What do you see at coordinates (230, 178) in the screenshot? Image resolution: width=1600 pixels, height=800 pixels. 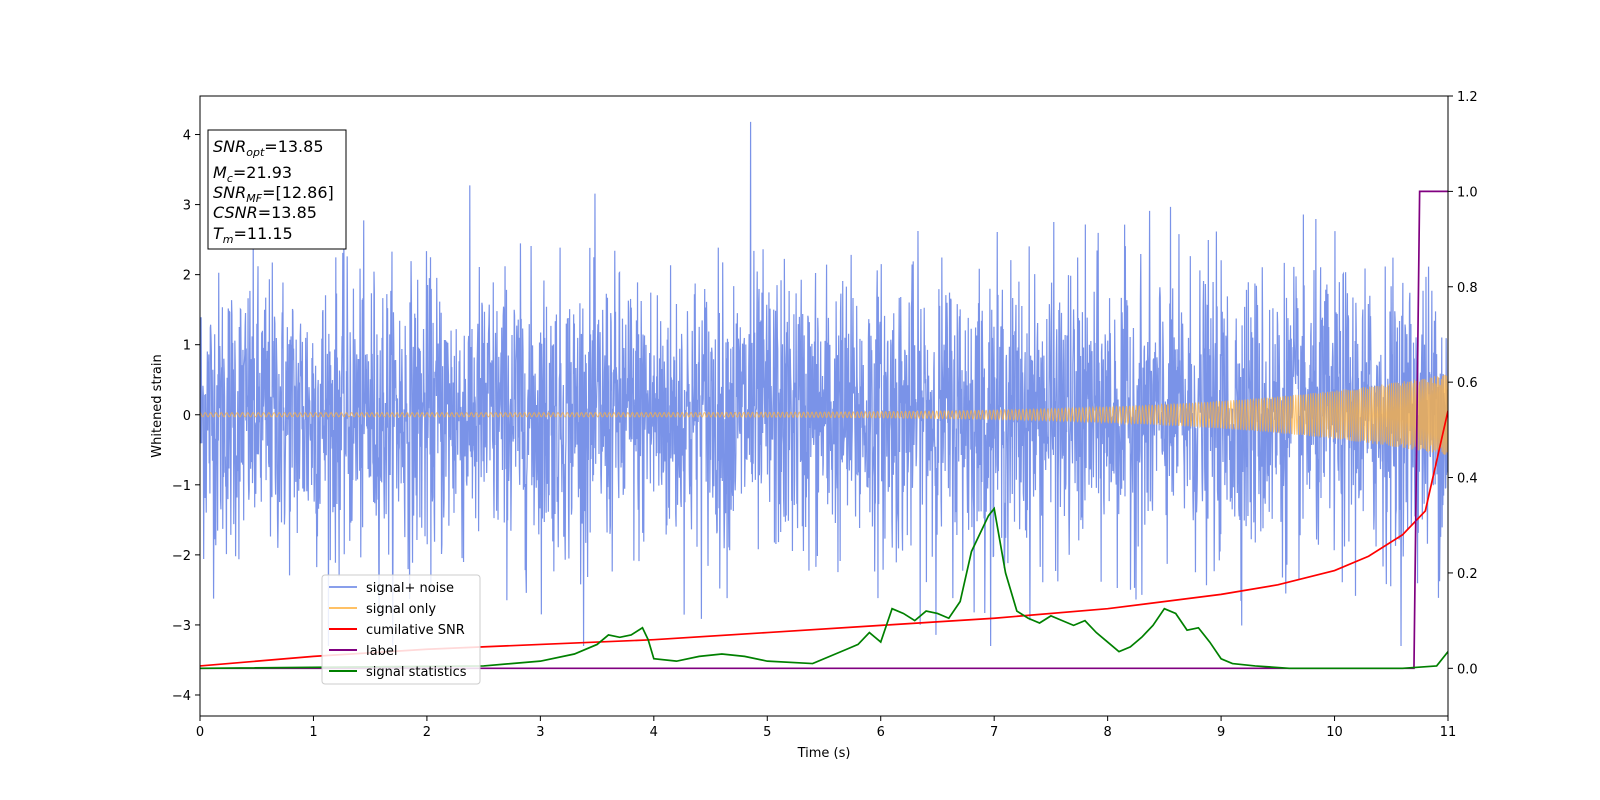 I see `info-subscript: c` at bounding box center [230, 178].